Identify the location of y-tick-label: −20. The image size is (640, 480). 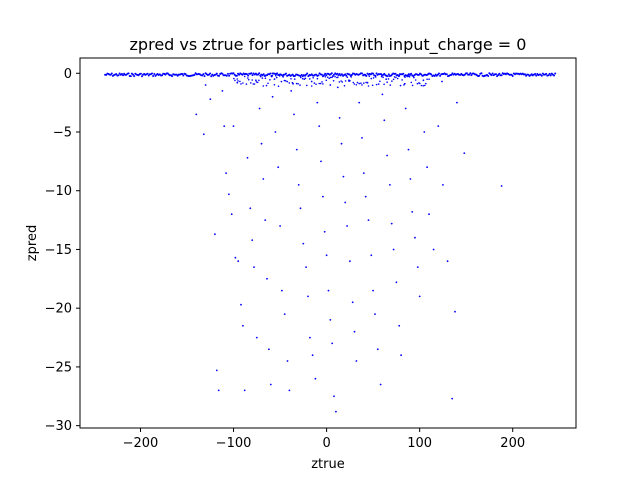
(58, 309).